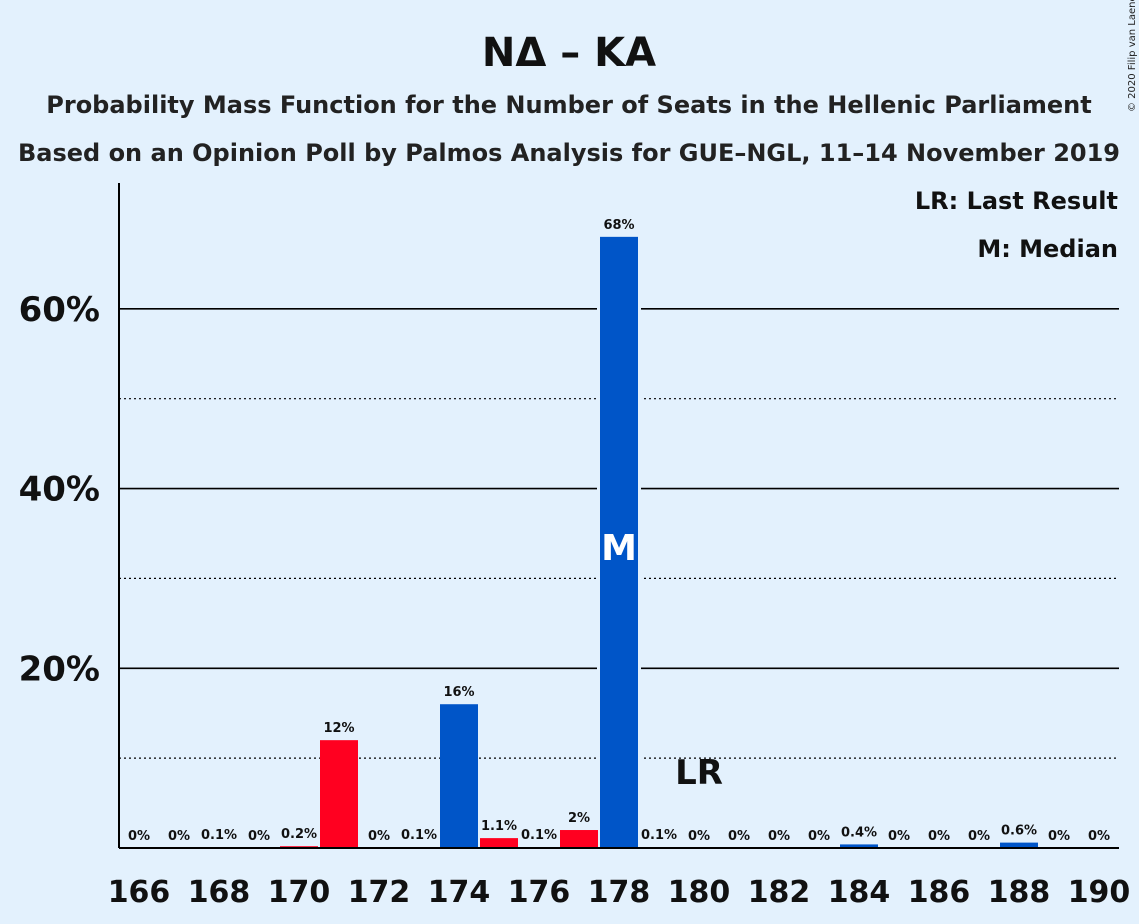 This screenshot has height=924, width=1139. I want to click on x-tick-label: 190, so click(1099, 892).